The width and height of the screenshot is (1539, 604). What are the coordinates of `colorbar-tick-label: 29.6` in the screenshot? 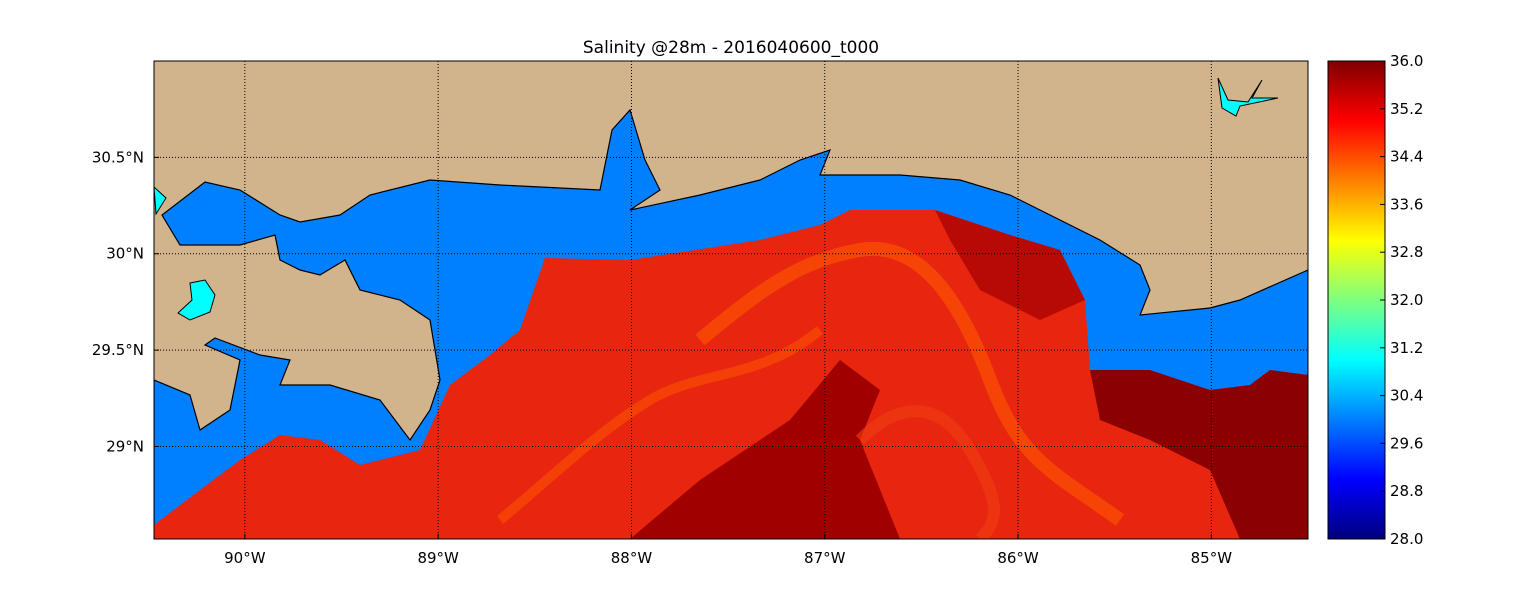 It's located at (1406, 443).